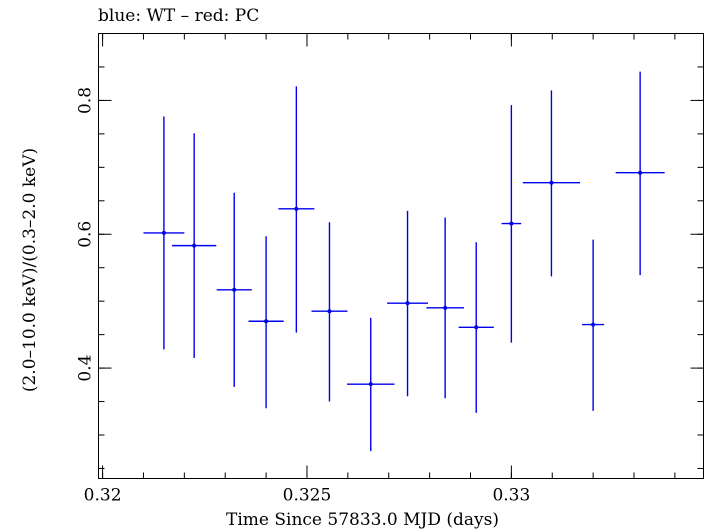 Image resolution: width=705 pixels, height=532 pixels. What do you see at coordinates (362, 520) in the screenshot?
I see `x-axis-label: Time Since 57833.0 MJD (days)` at bounding box center [362, 520].